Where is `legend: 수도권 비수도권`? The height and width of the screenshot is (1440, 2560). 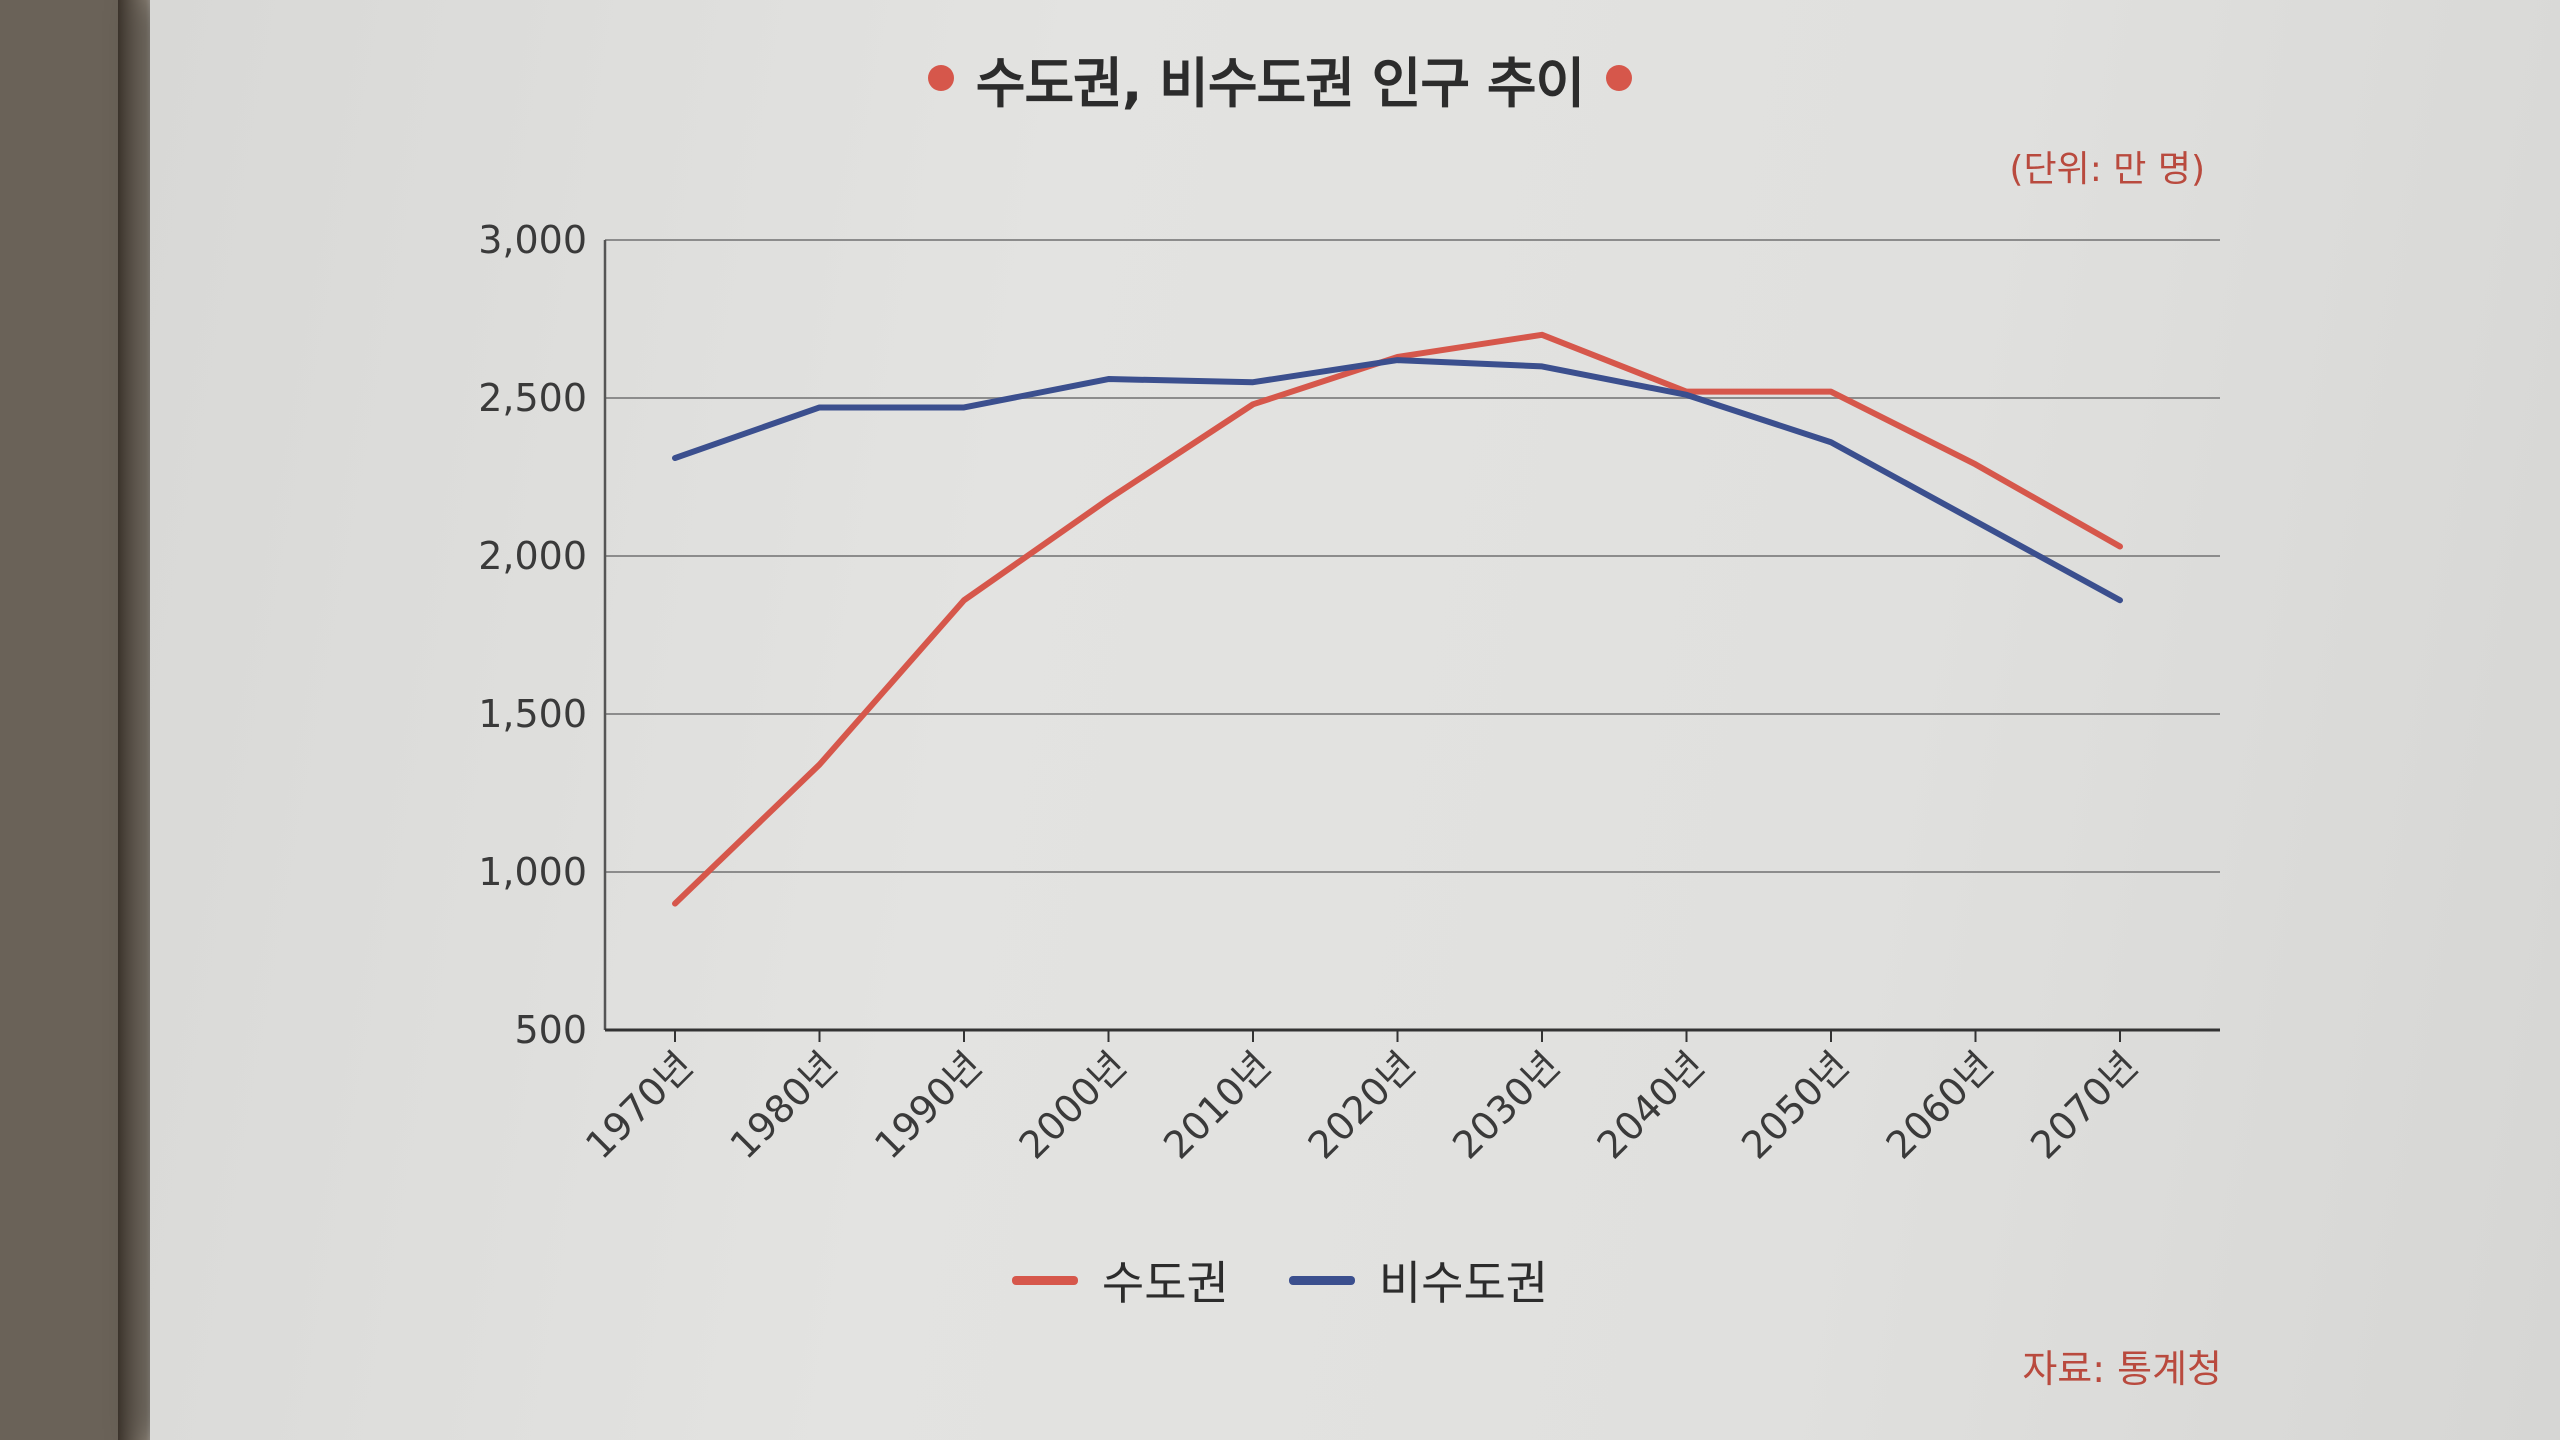 legend: 수도권 비수도권 is located at coordinates (1280, 1280).